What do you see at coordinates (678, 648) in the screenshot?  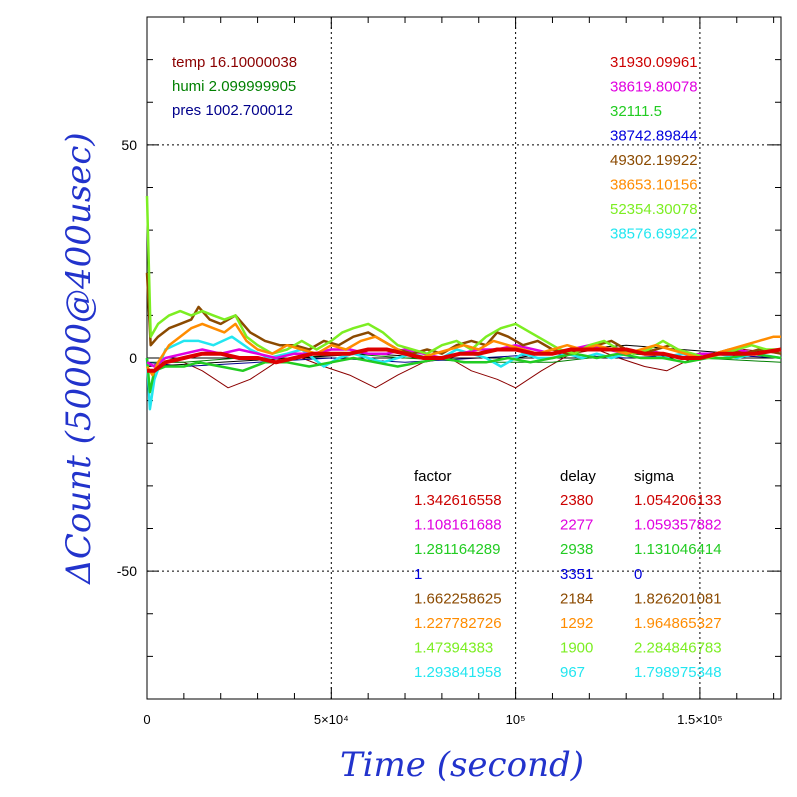 I see `table-cell: 2.284846783` at bounding box center [678, 648].